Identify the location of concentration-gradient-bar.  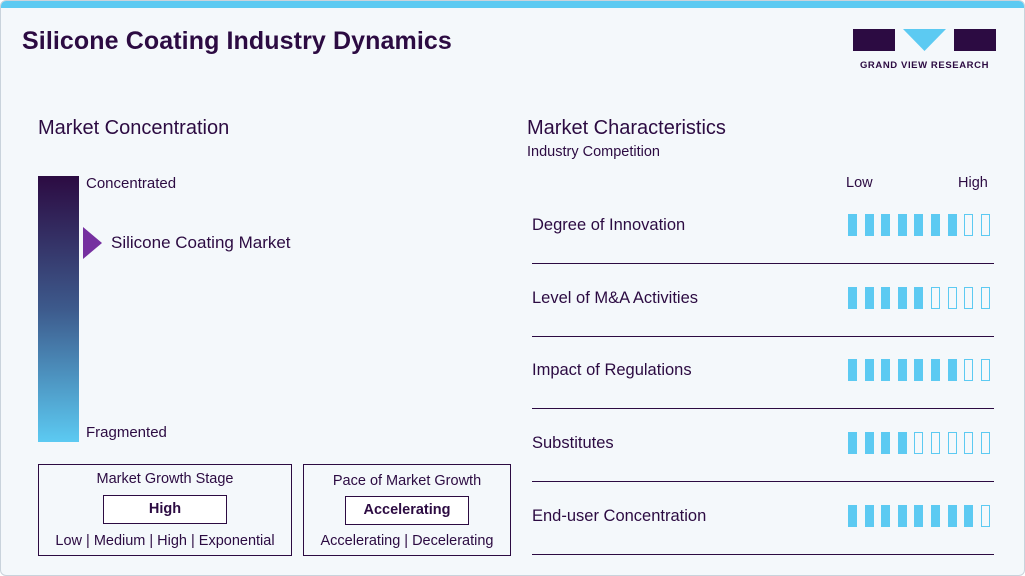
(58, 309).